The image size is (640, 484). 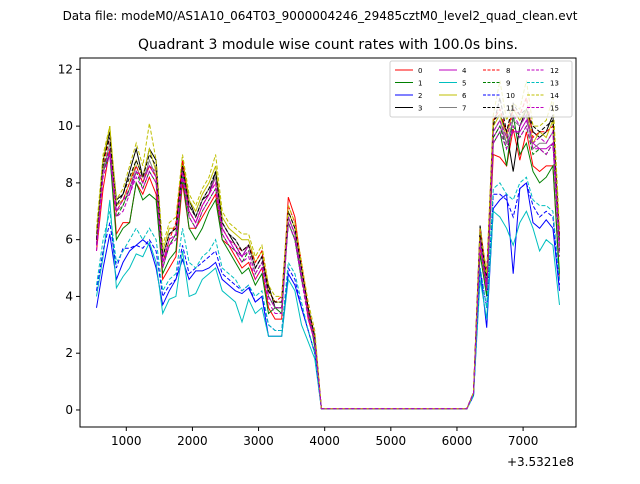 What do you see at coordinates (510, 109) in the screenshot?
I see `legend-label-11: 11` at bounding box center [510, 109].